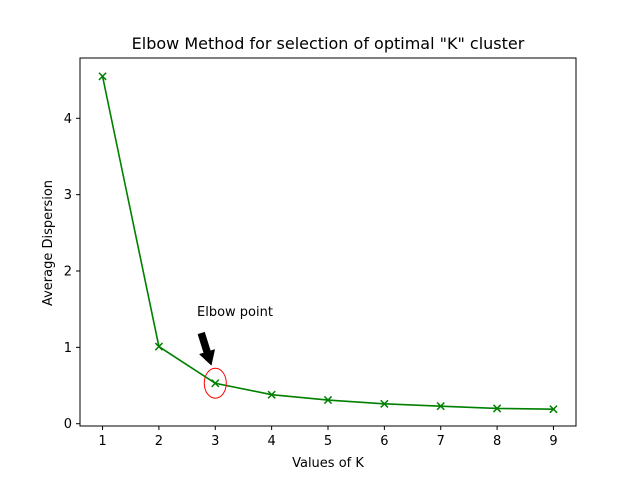  I want to click on x-tick-label: 9, so click(553, 441).